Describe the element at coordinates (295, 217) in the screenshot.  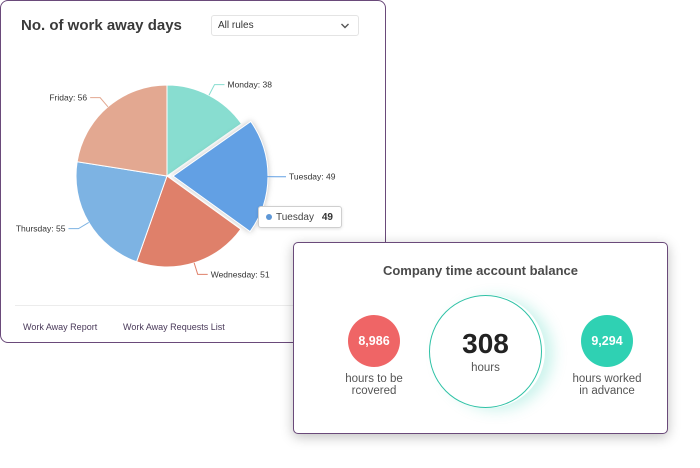
I see `tooltip-label: Tuesday` at that location.